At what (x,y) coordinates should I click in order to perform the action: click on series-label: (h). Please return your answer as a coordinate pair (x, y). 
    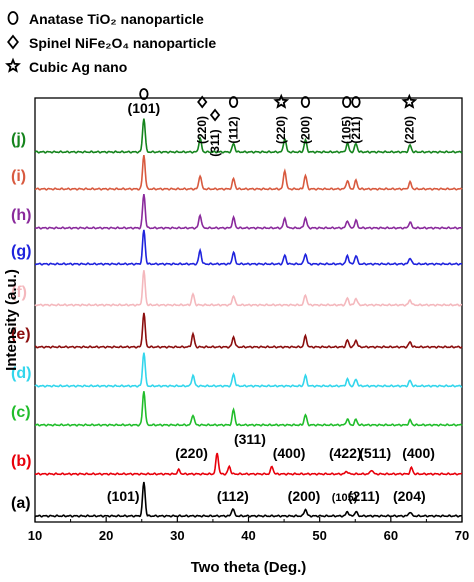
    Looking at the image, I should click on (21, 215).